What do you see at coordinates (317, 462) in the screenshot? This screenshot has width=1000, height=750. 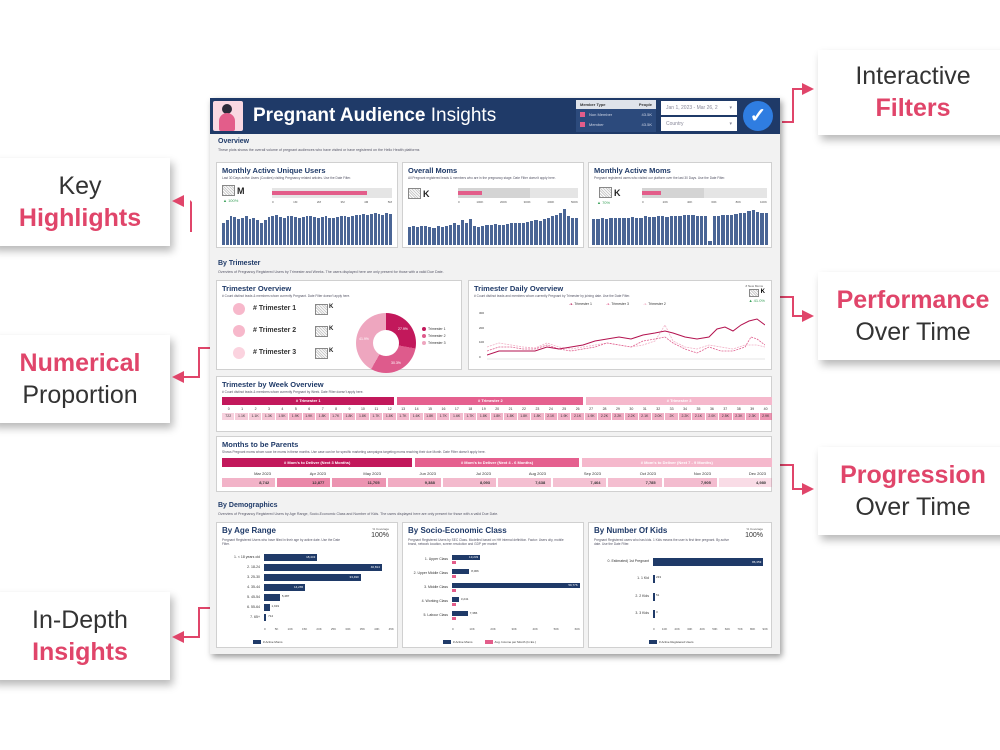 I see `band-next-3-months: # Mom's to Deliver (Next 3 Months)` at bounding box center [317, 462].